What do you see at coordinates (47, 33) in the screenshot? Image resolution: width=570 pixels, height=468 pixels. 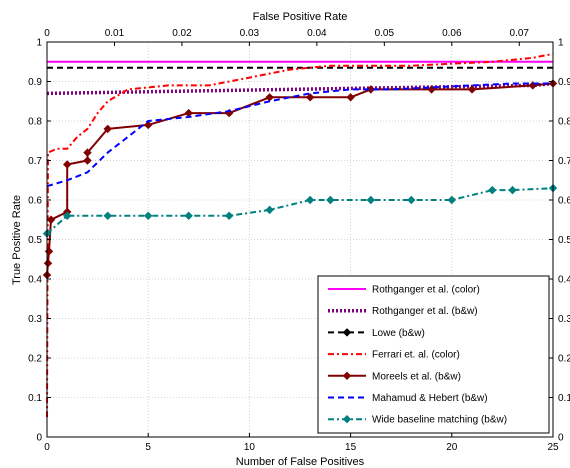 I see `x2-tick-label: 0` at bounding box center [47, 33].